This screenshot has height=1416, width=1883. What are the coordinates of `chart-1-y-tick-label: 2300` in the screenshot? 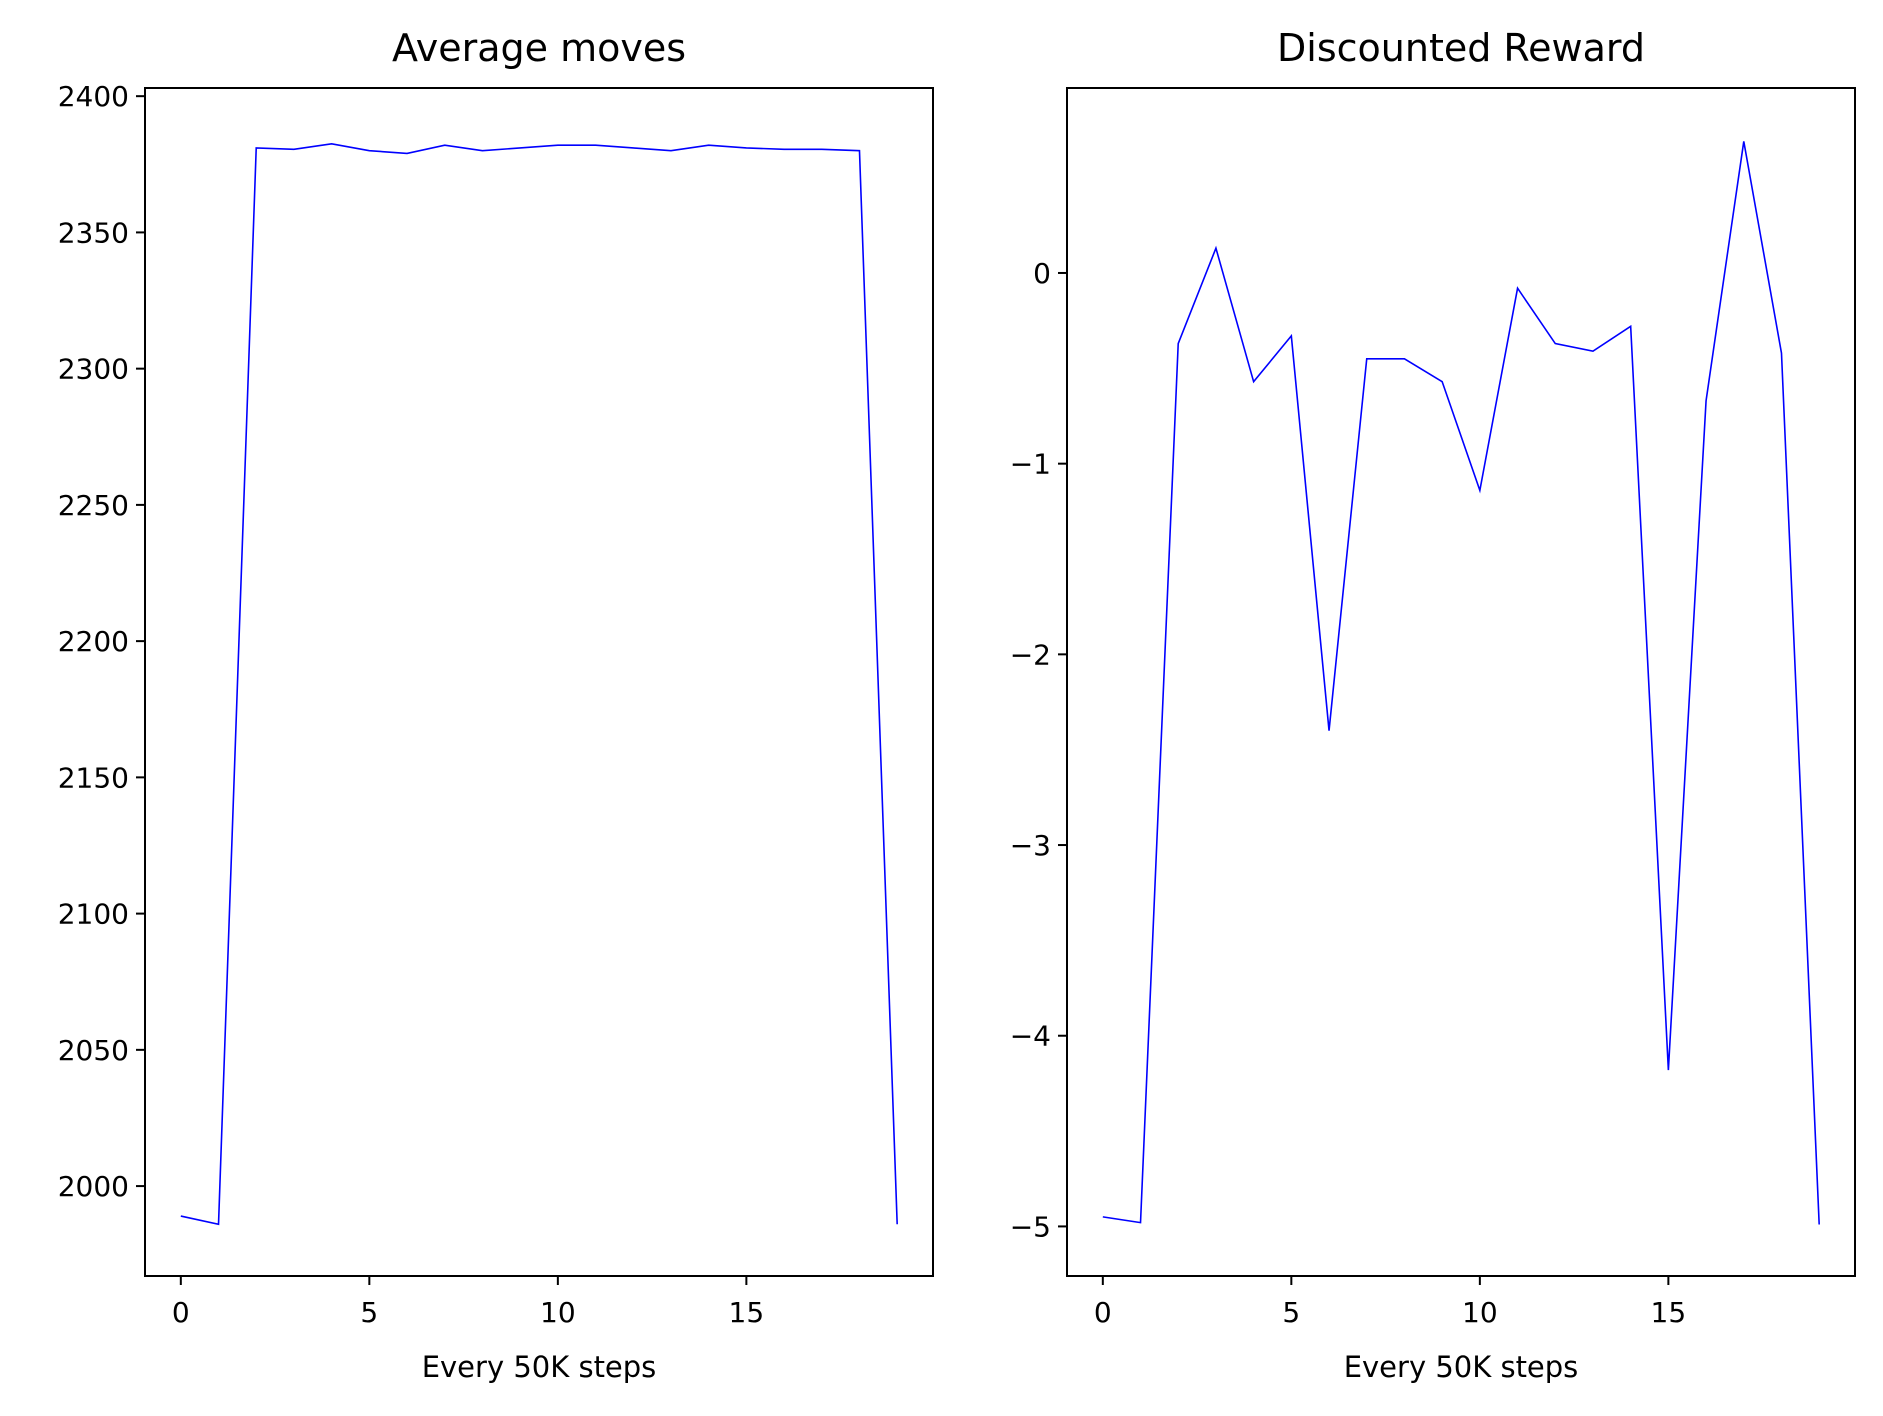 It's located at (93, 369).